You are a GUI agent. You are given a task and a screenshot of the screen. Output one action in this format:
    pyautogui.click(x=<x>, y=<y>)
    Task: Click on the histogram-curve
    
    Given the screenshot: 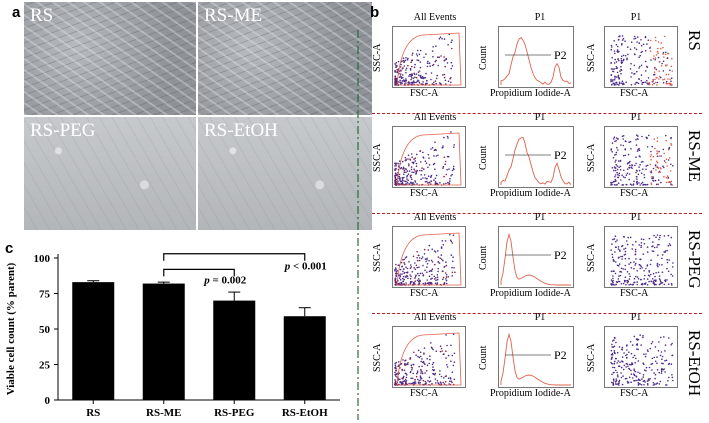 What is the action you would take?
    pyautogui.click(x=535, y=359)
    